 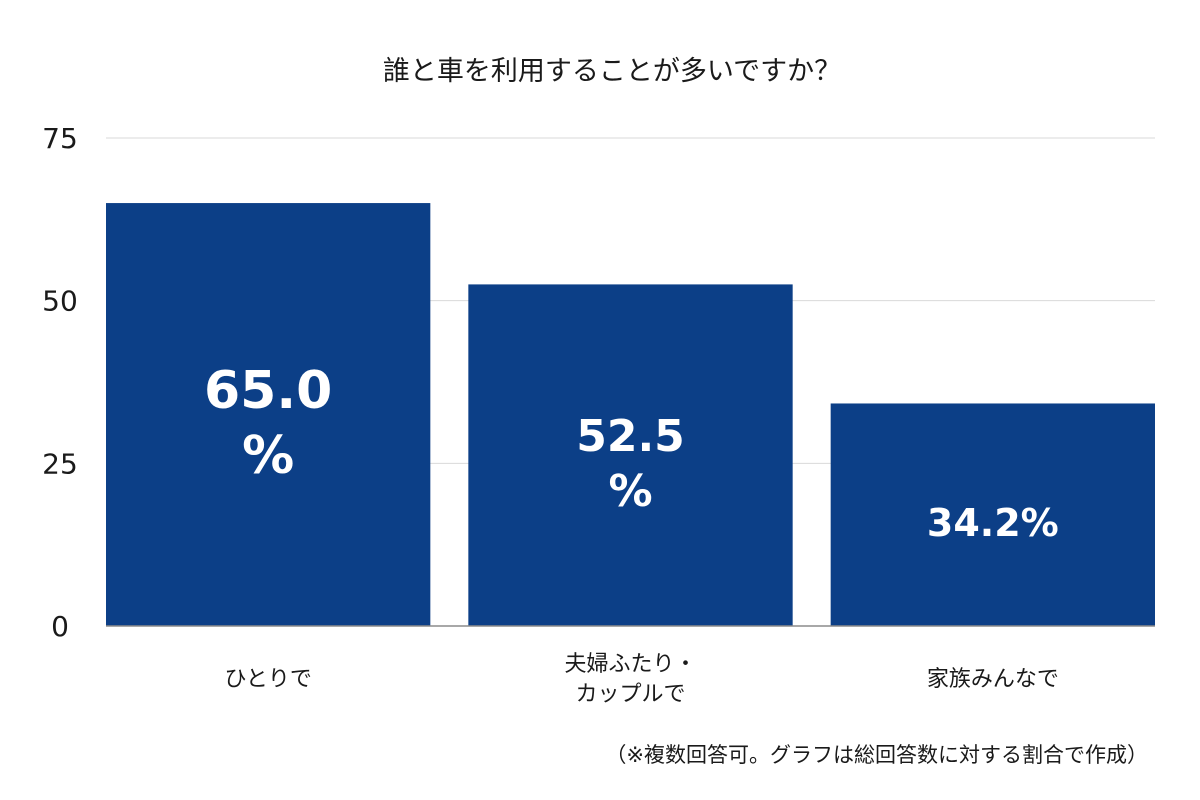 I want to click on category-label: カップルで, so click(x=630, y=694).